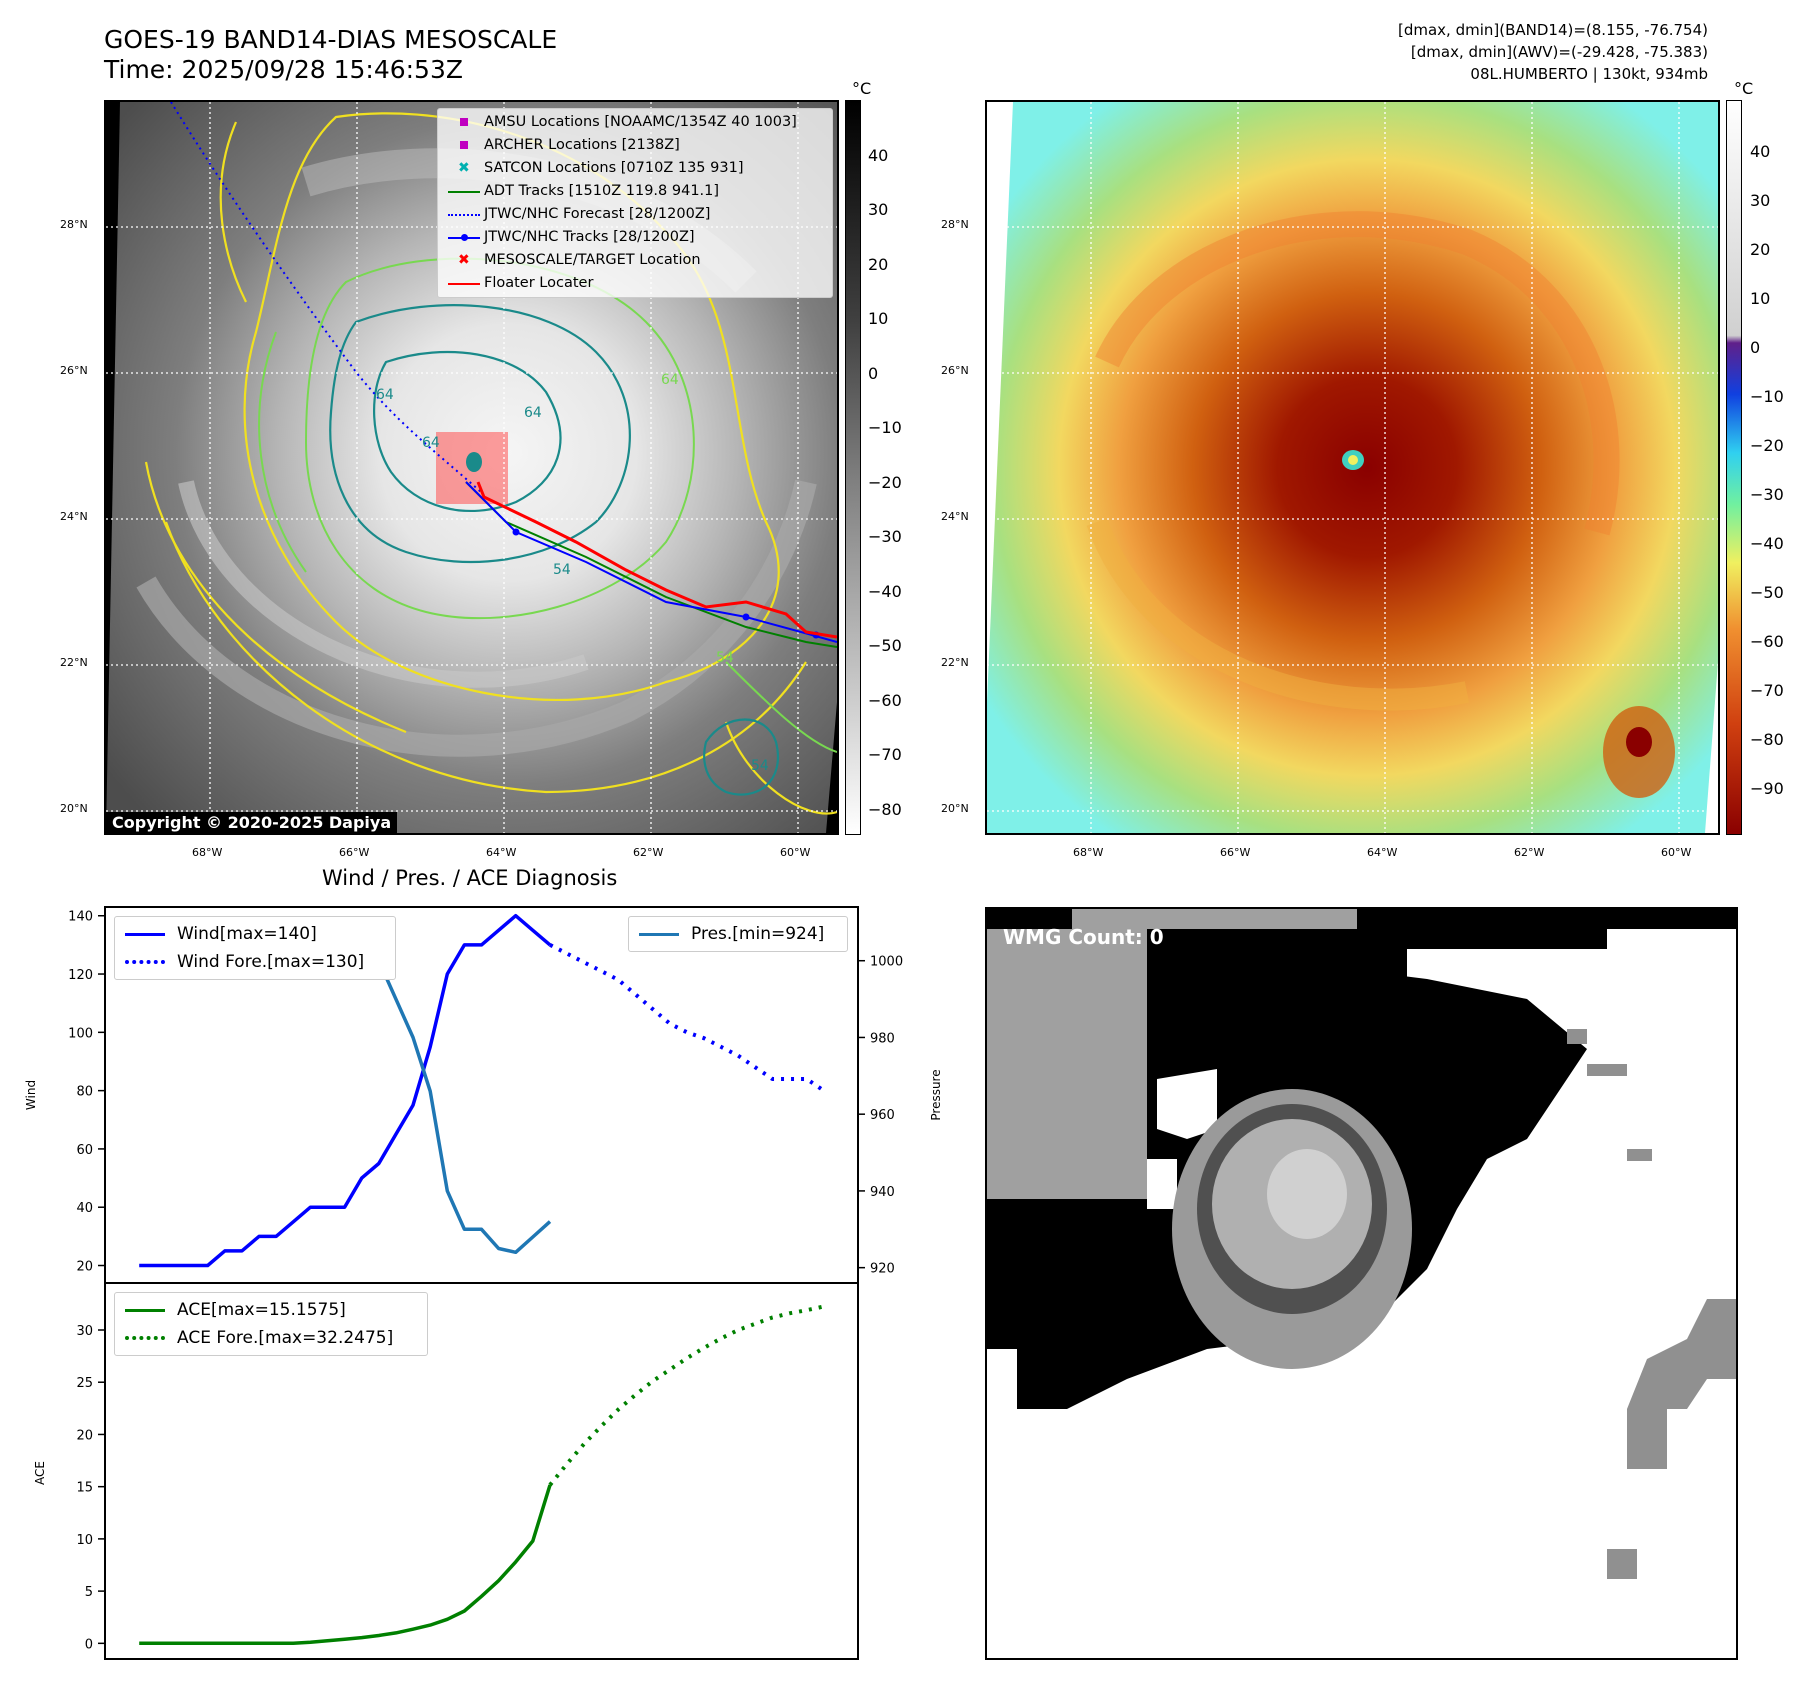  Describe the element at coordinates (885, 645) in the screenshot. I see `left-colorbar-tick: −50` at that location.